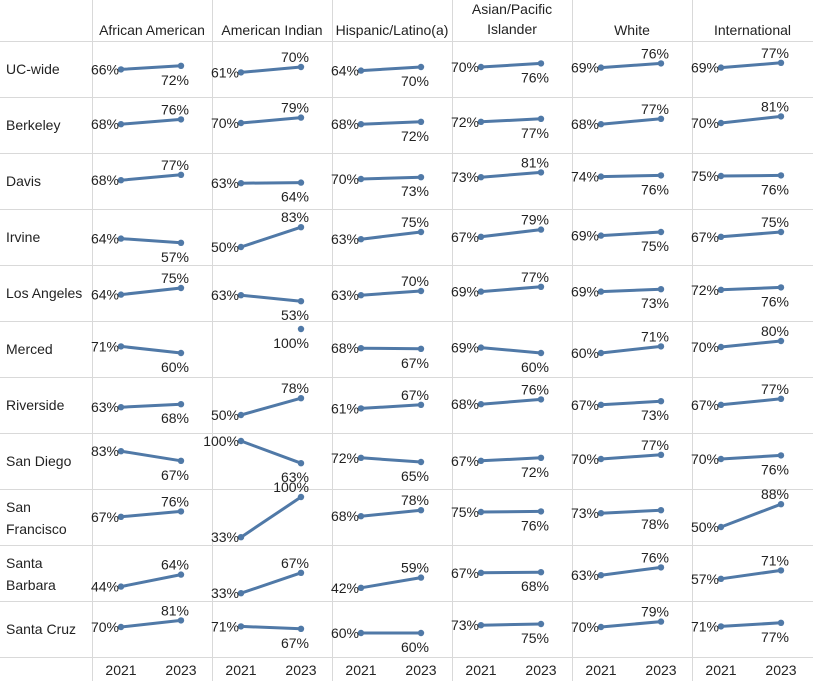 The image size is (813, 681). I want to click on cell-davis-asian-pacific-islander: 73% 81%, so click(500, 169).